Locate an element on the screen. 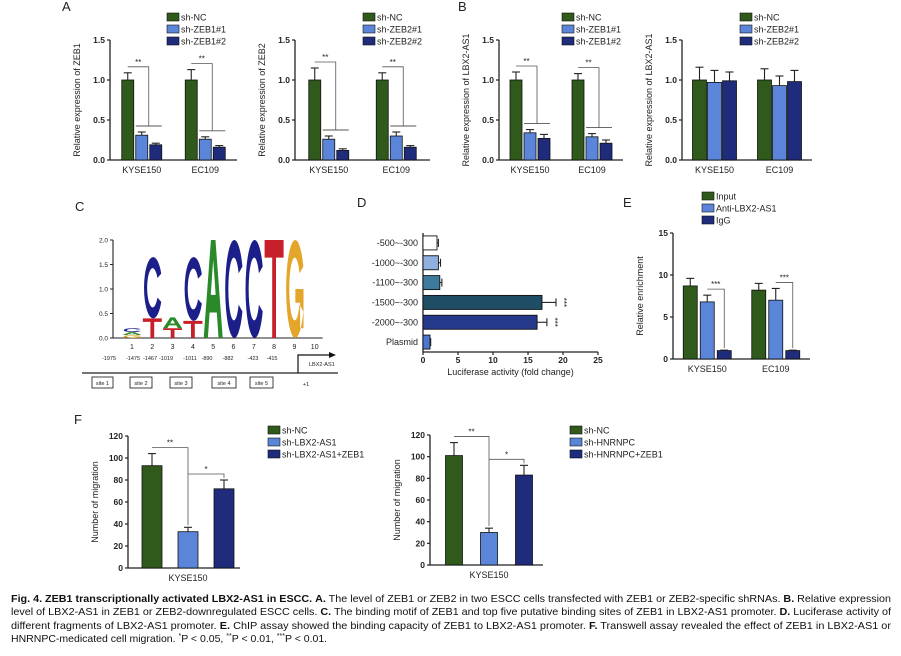  y-tick-label: 20 is located at coordinates (119, 546).